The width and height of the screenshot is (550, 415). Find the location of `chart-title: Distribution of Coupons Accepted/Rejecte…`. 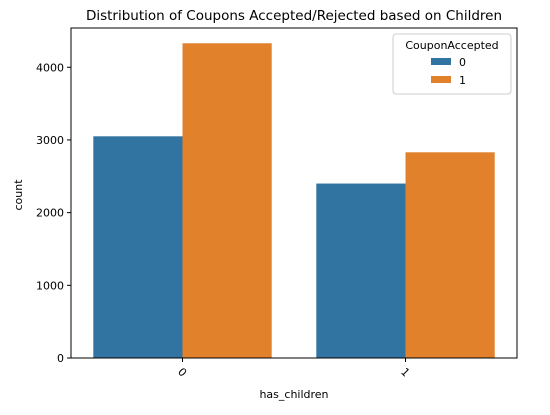

chart-title: Distribution of Coupons Accepted/Rejecte… is located at coordinates (294, 16).